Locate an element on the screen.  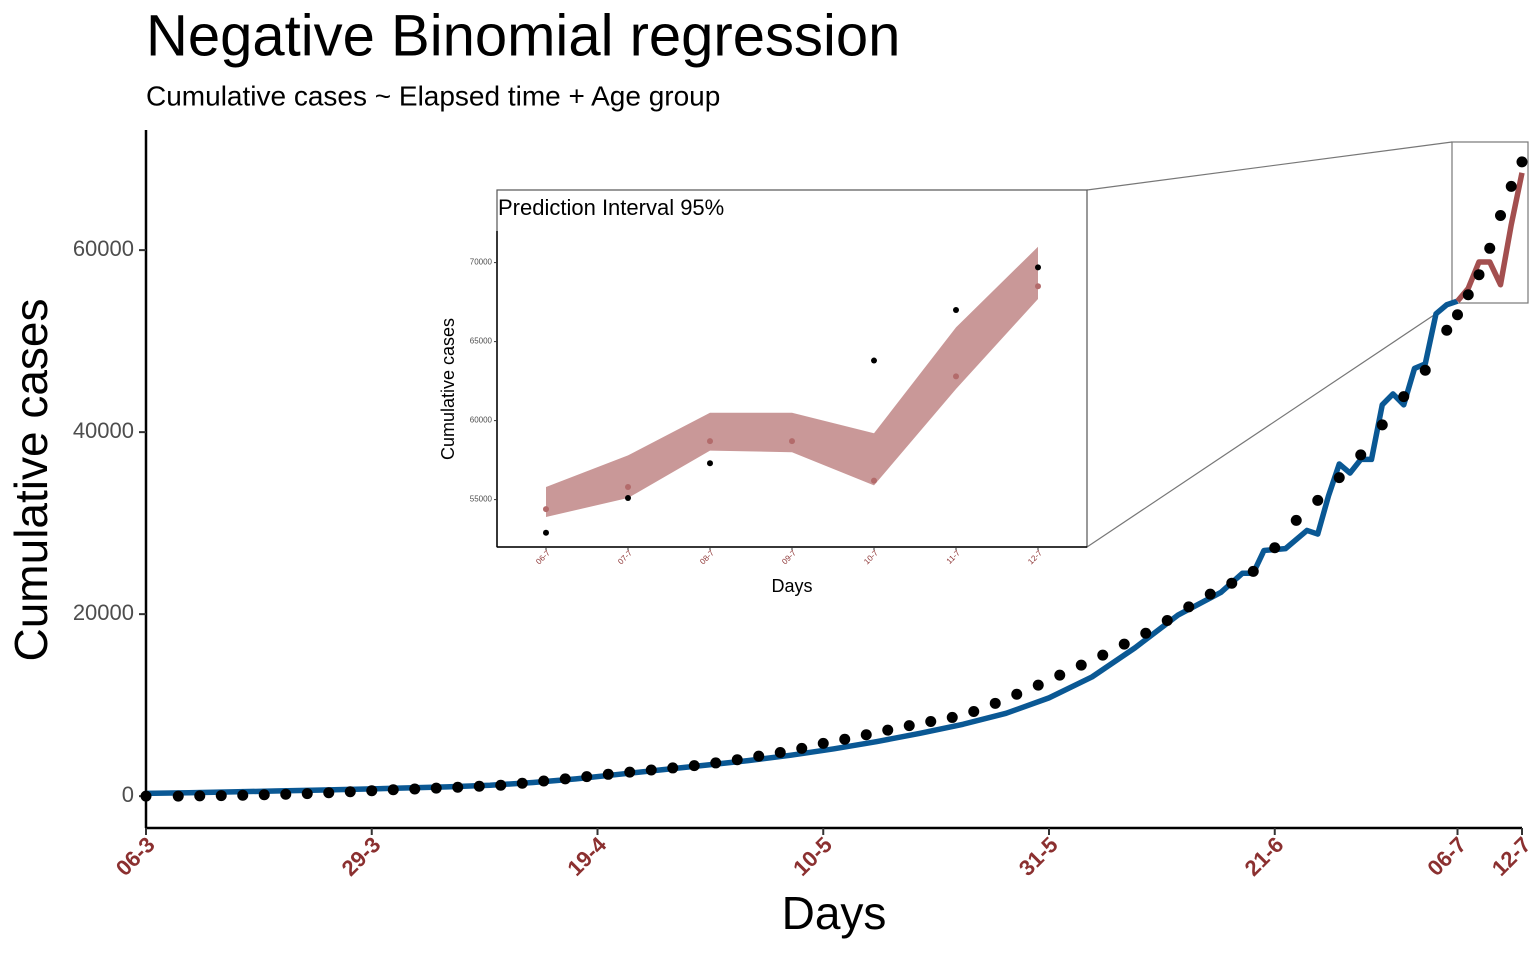
x-tick-label: 21-6 is located at coordinates (1264, 856).